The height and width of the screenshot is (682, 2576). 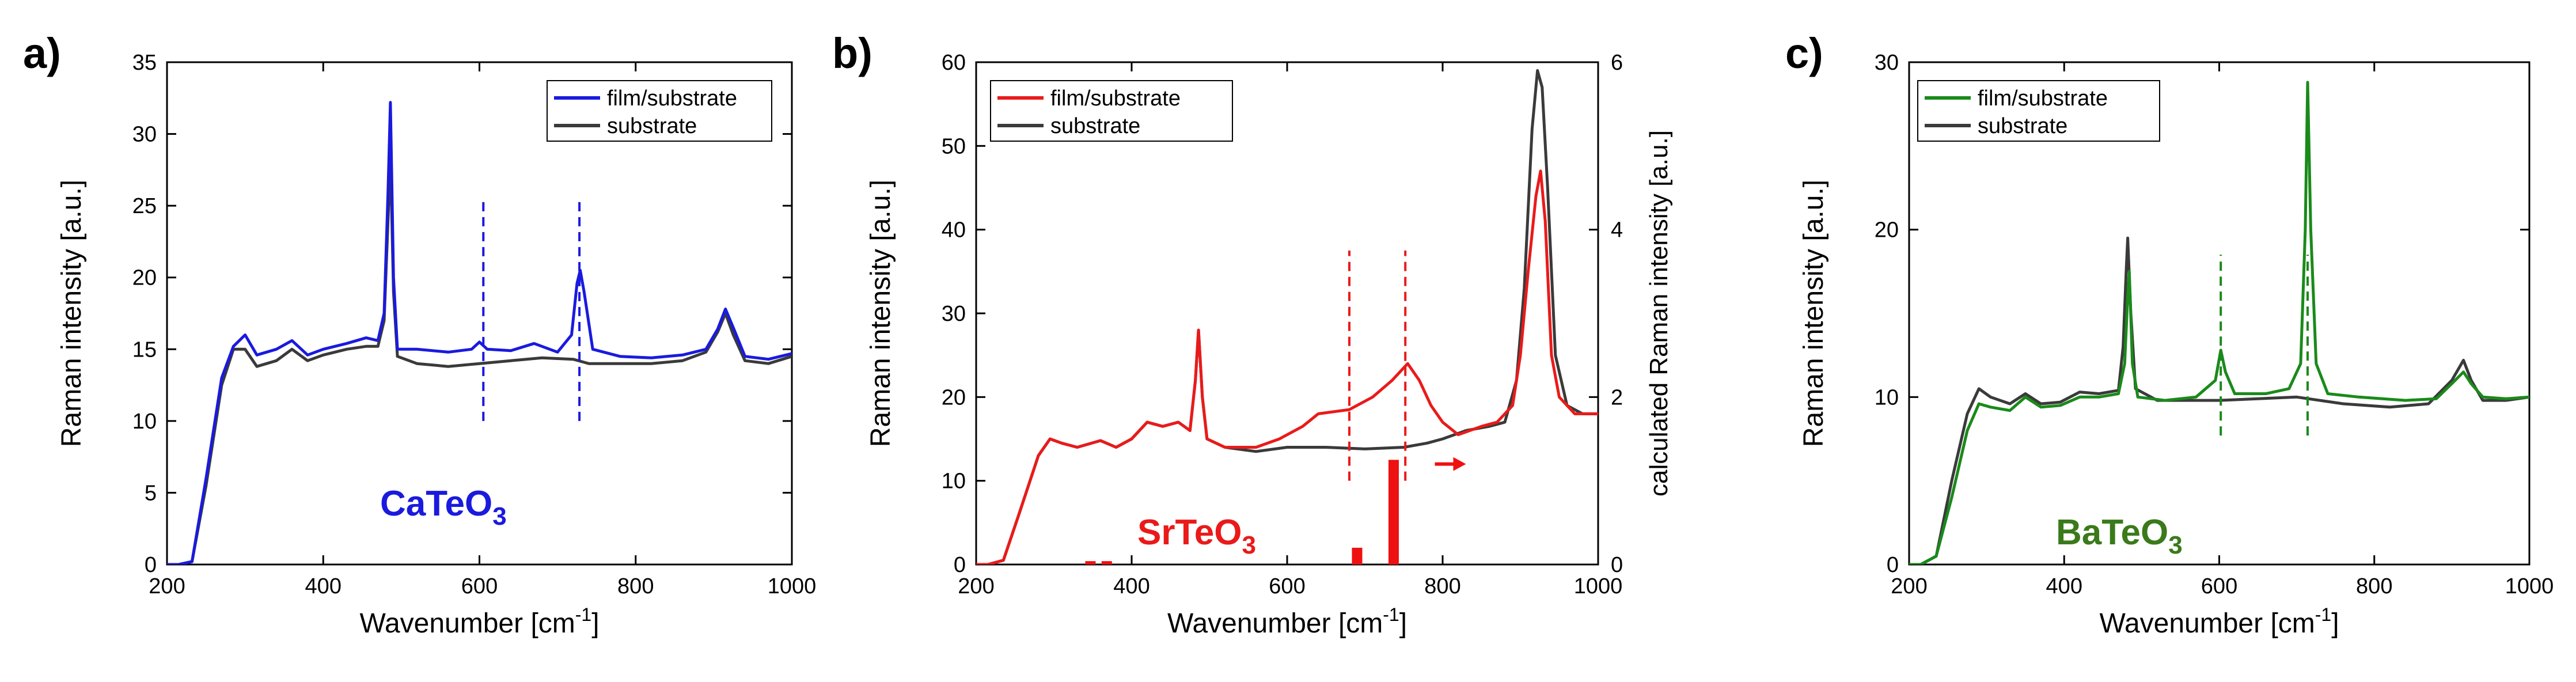 I want to click on material-label: SrTeO3, so click(x=1197, y=536).